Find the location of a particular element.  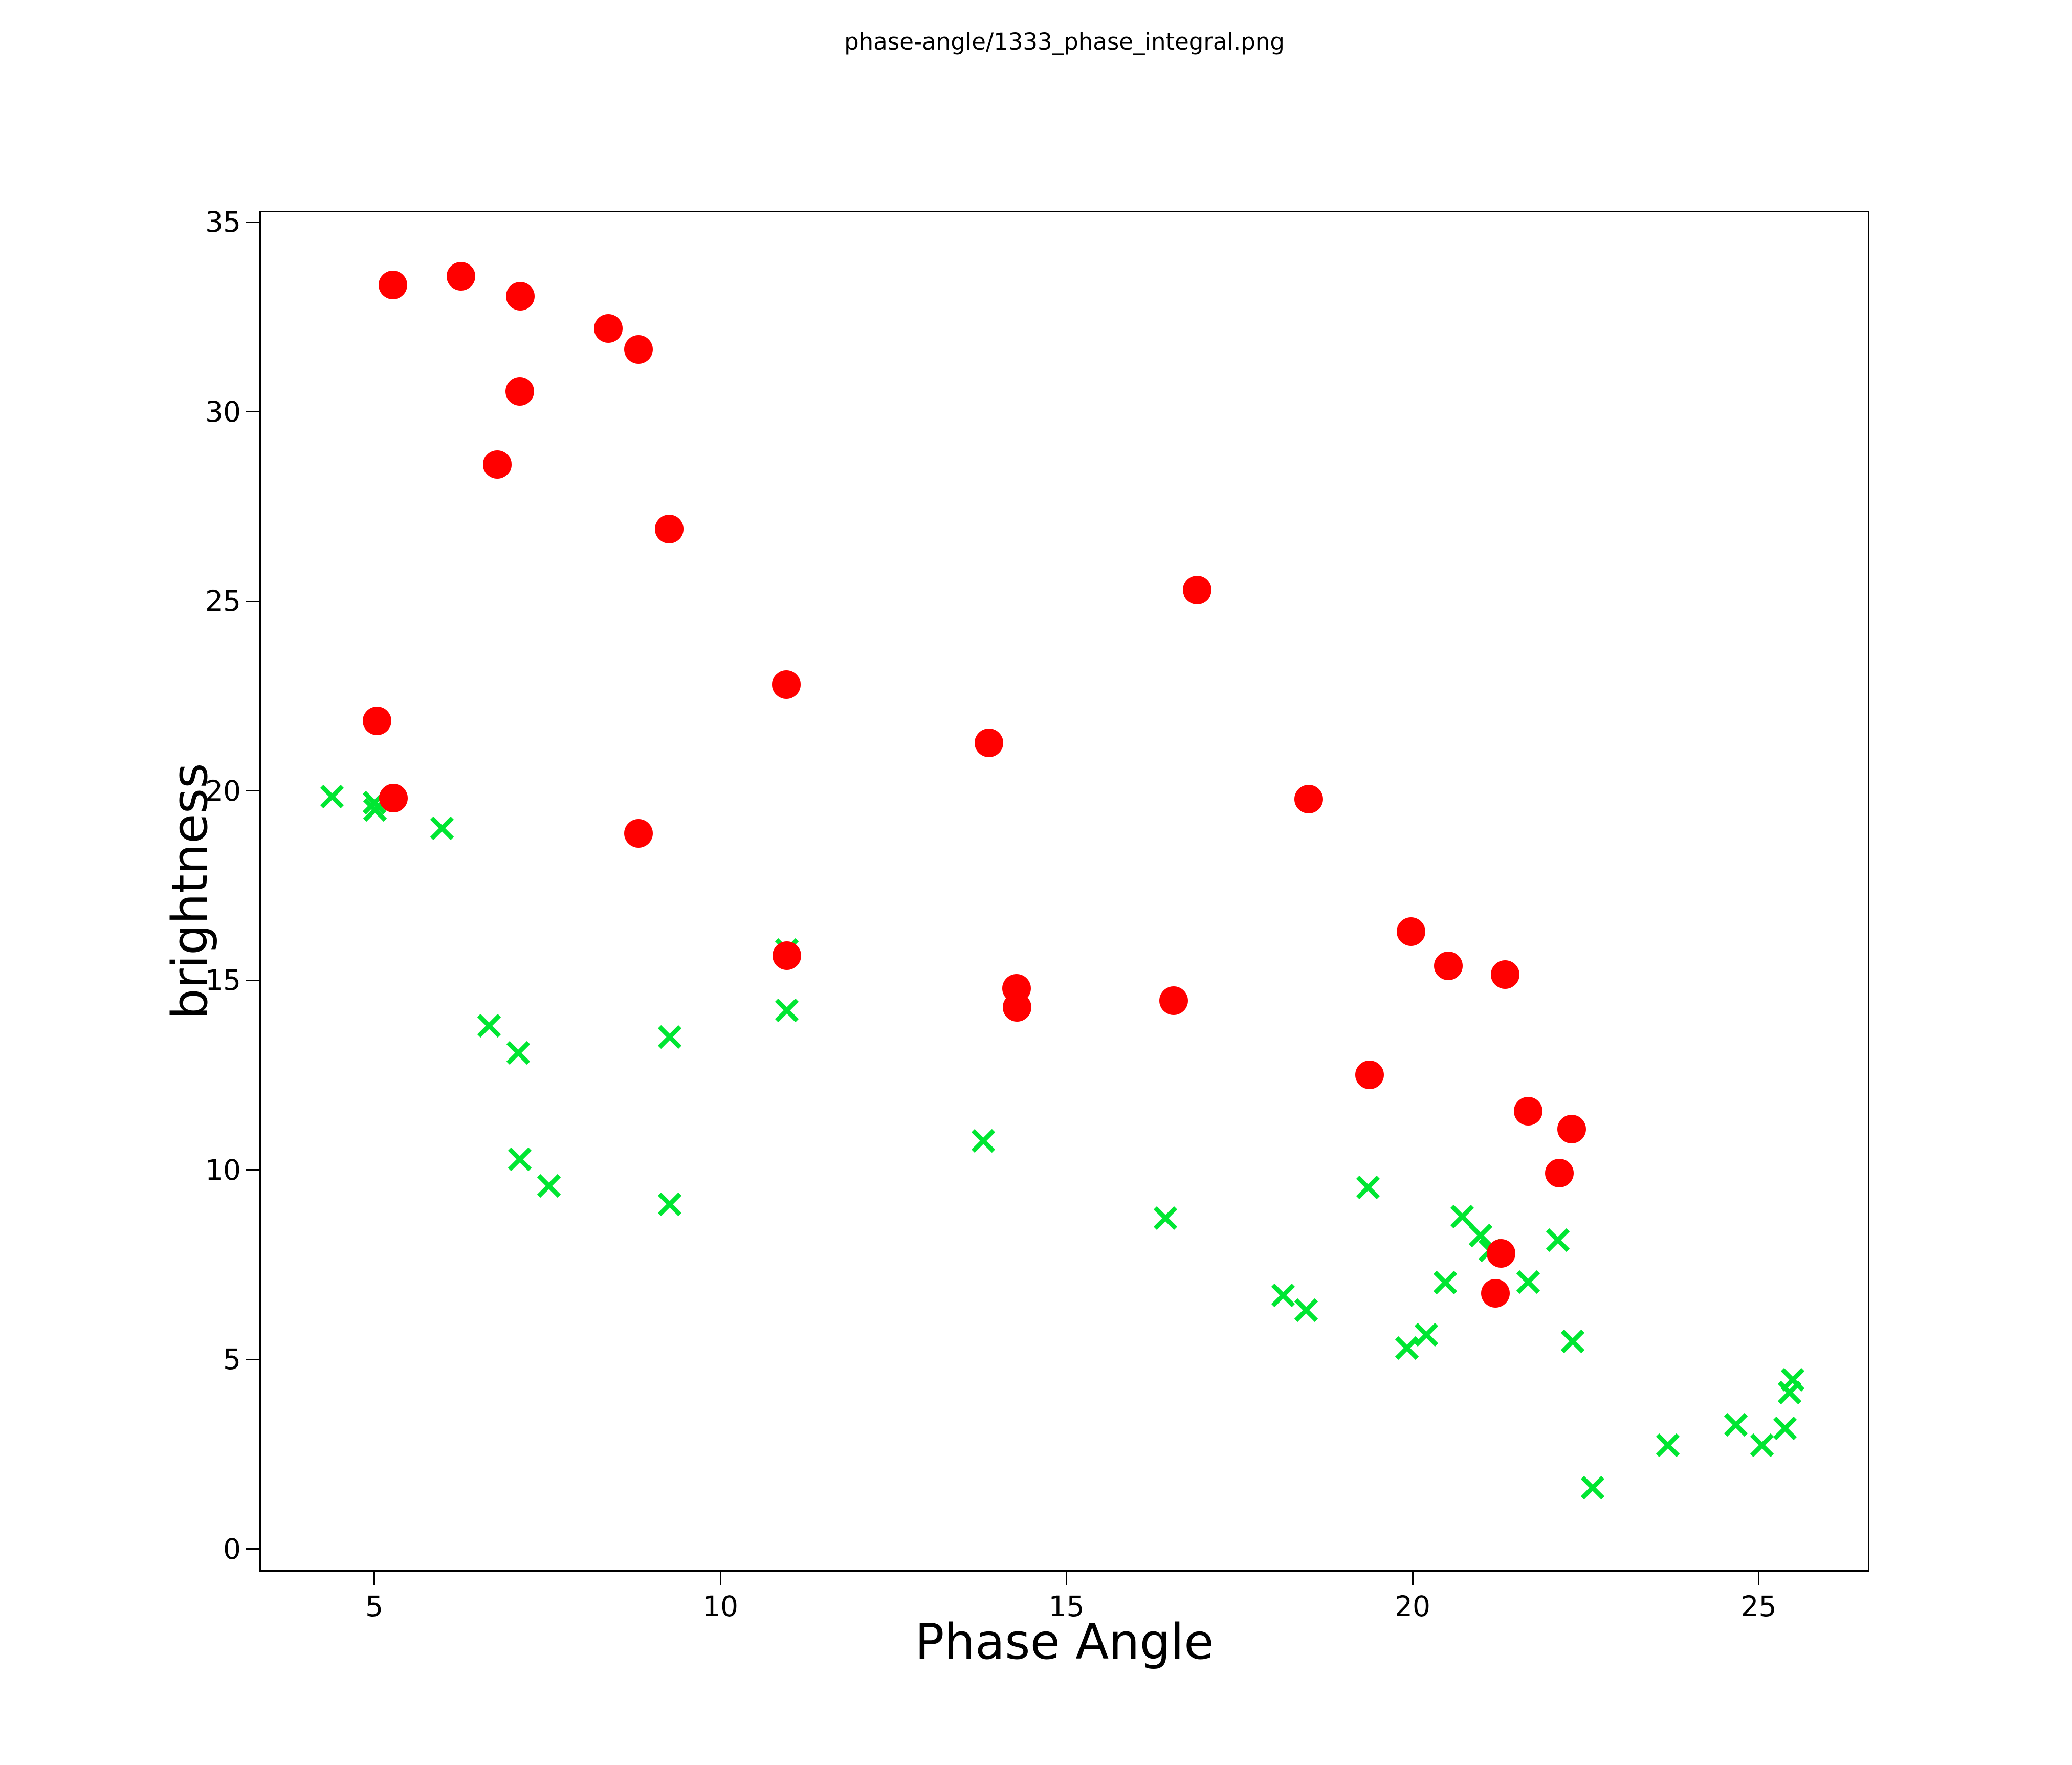

y-tick-label: 20 is located at coordinates (223, 790).